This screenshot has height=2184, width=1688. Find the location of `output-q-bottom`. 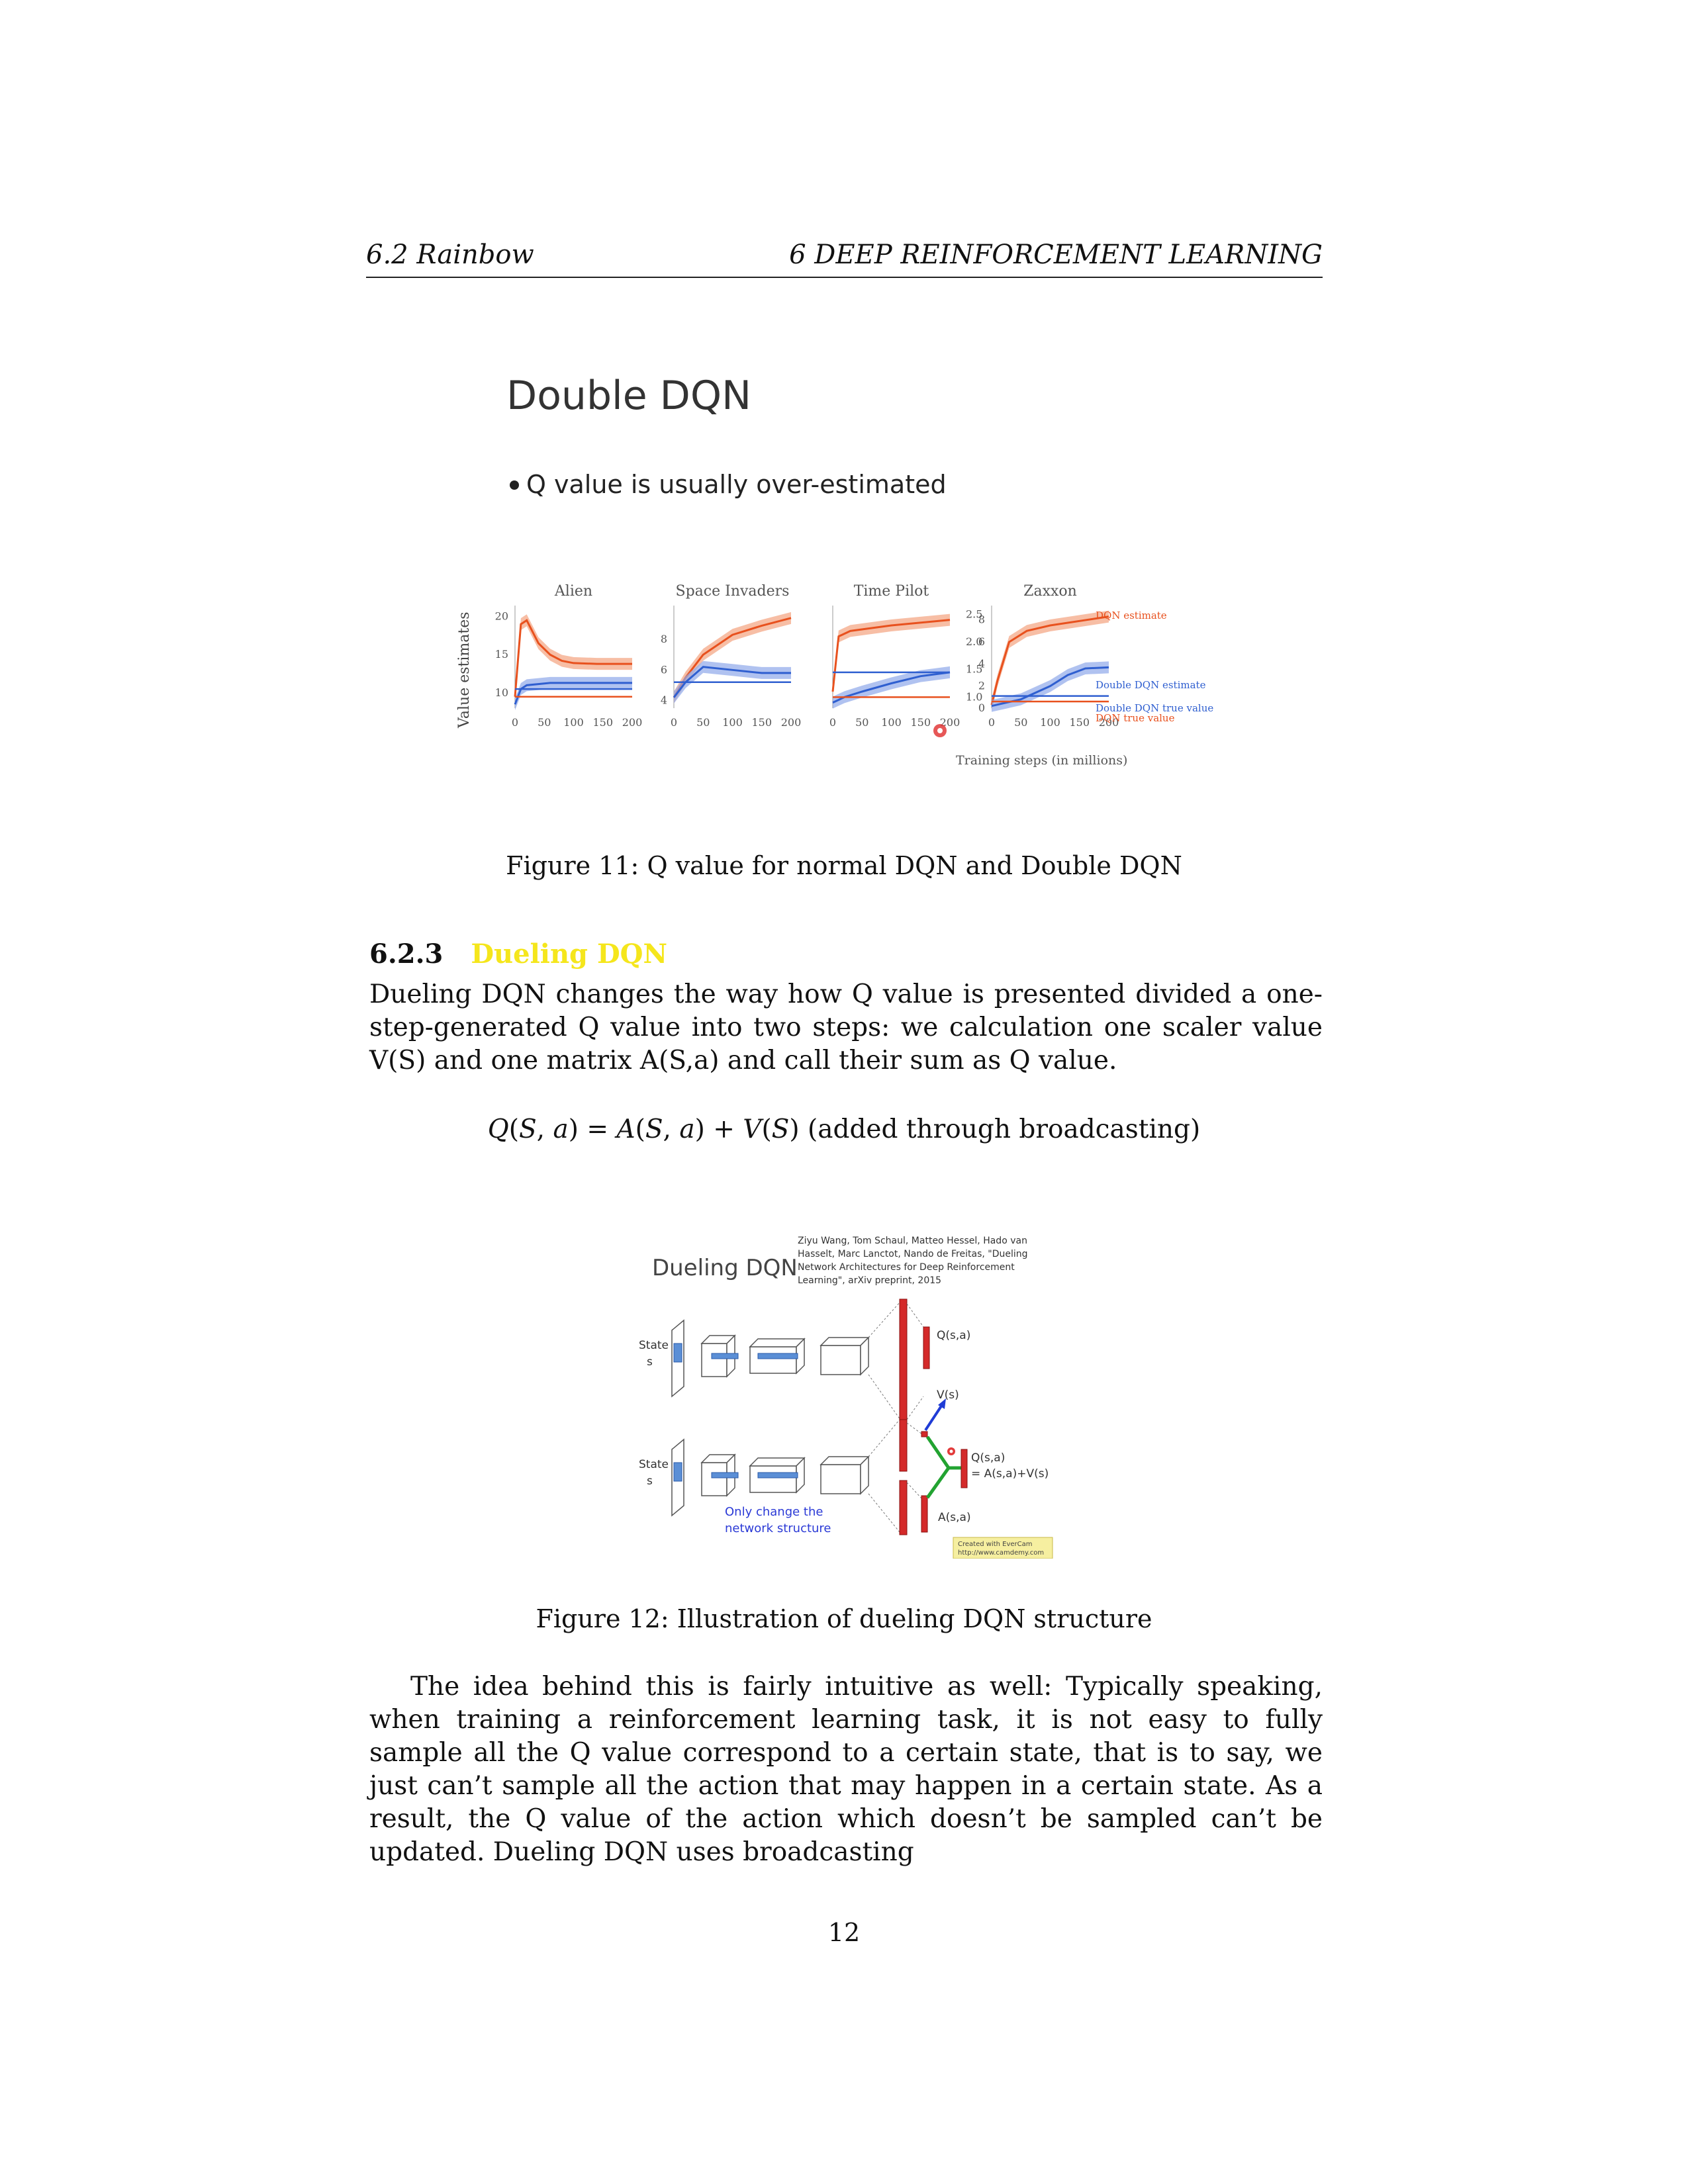

output-q-bottom is located at coordinates (964, 1468).